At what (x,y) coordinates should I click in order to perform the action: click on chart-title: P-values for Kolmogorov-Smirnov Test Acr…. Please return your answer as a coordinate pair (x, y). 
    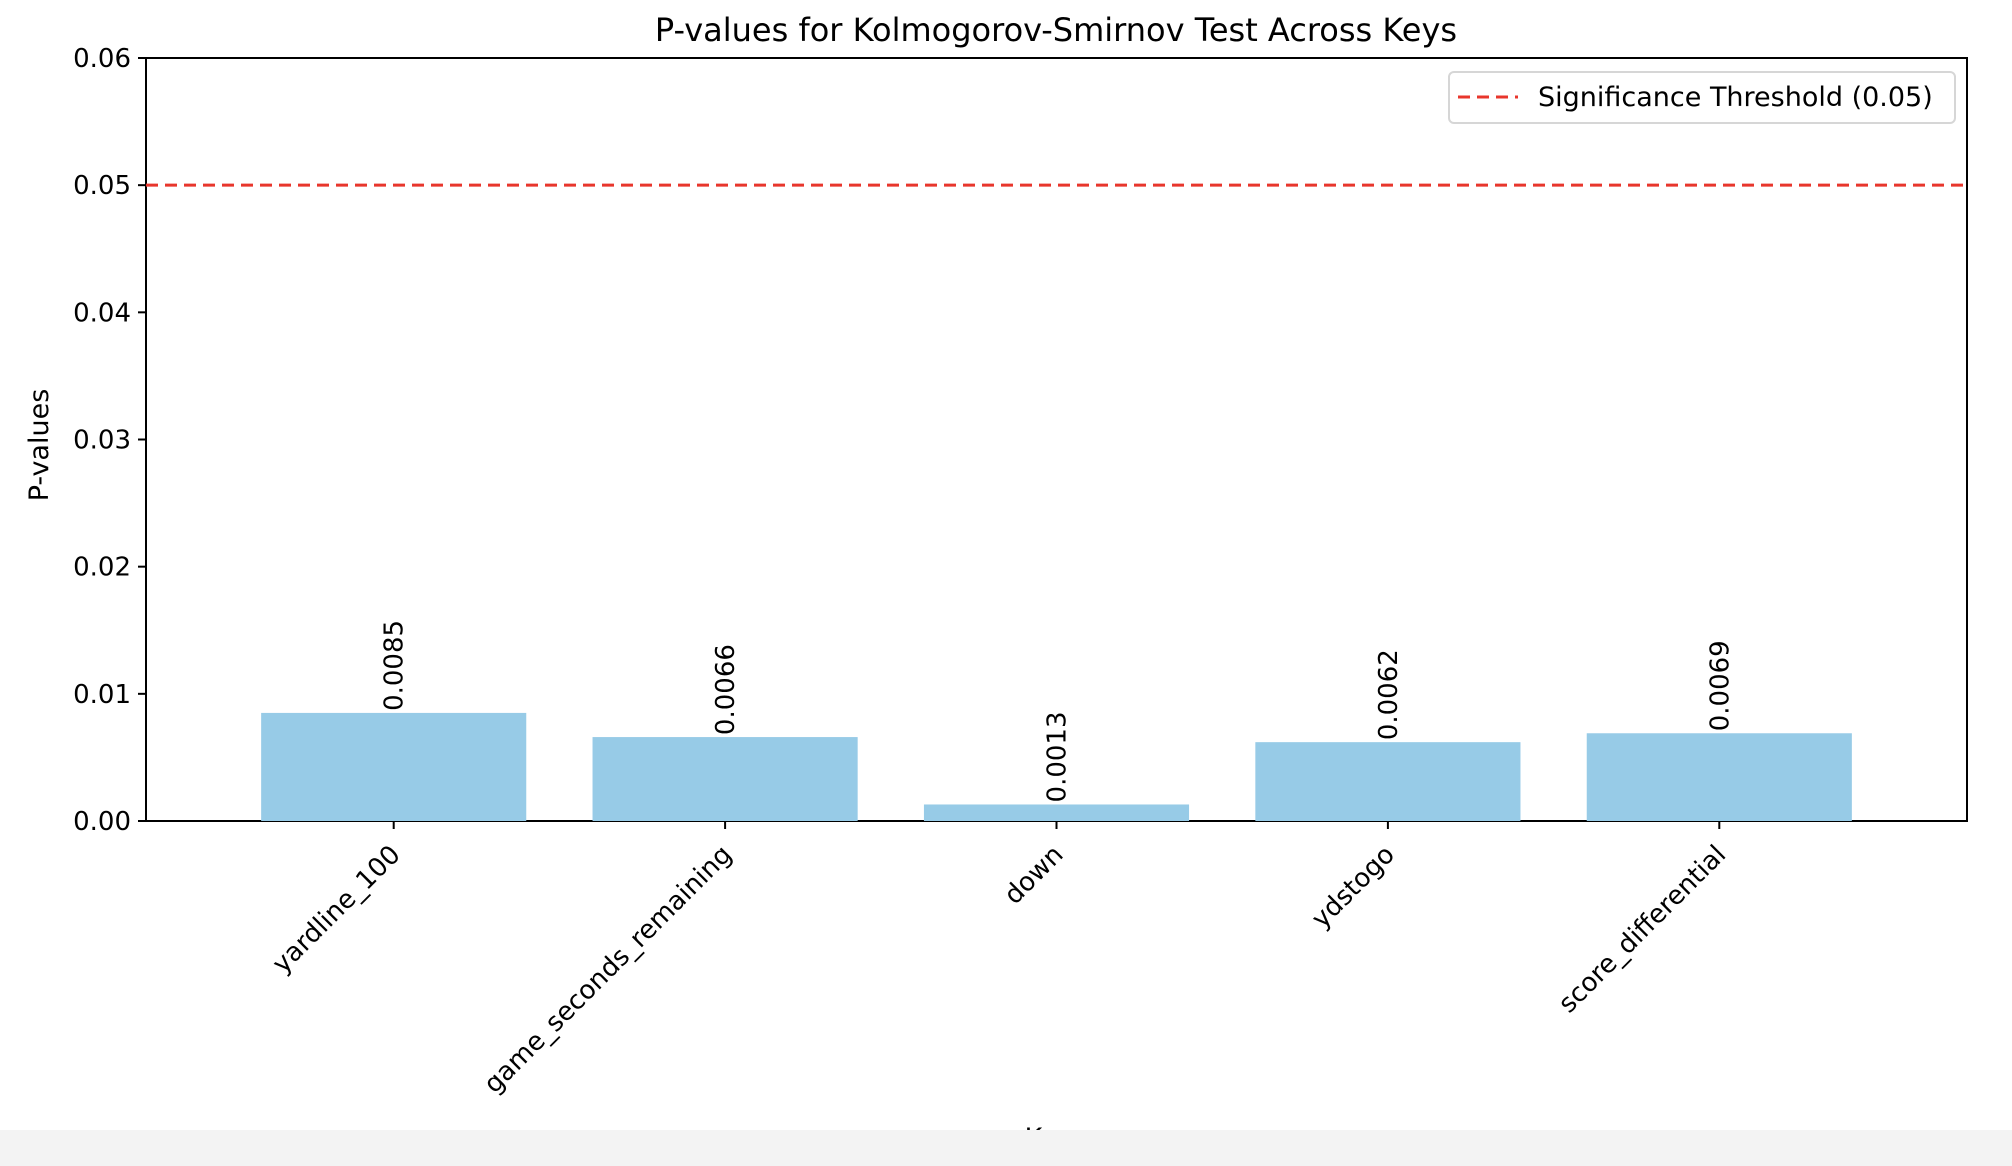
    Looking at the image, I should click on (1056, 30).